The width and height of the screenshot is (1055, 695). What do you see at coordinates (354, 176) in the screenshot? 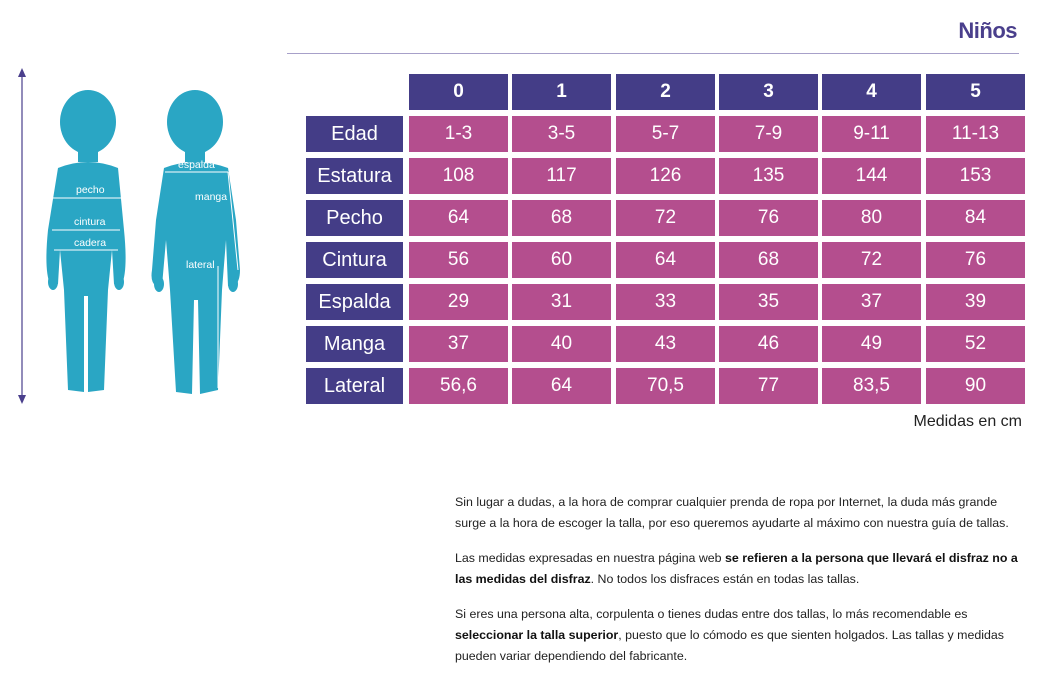
I see `row-label-estatura: Estatura` at bounding box center [354, 176].